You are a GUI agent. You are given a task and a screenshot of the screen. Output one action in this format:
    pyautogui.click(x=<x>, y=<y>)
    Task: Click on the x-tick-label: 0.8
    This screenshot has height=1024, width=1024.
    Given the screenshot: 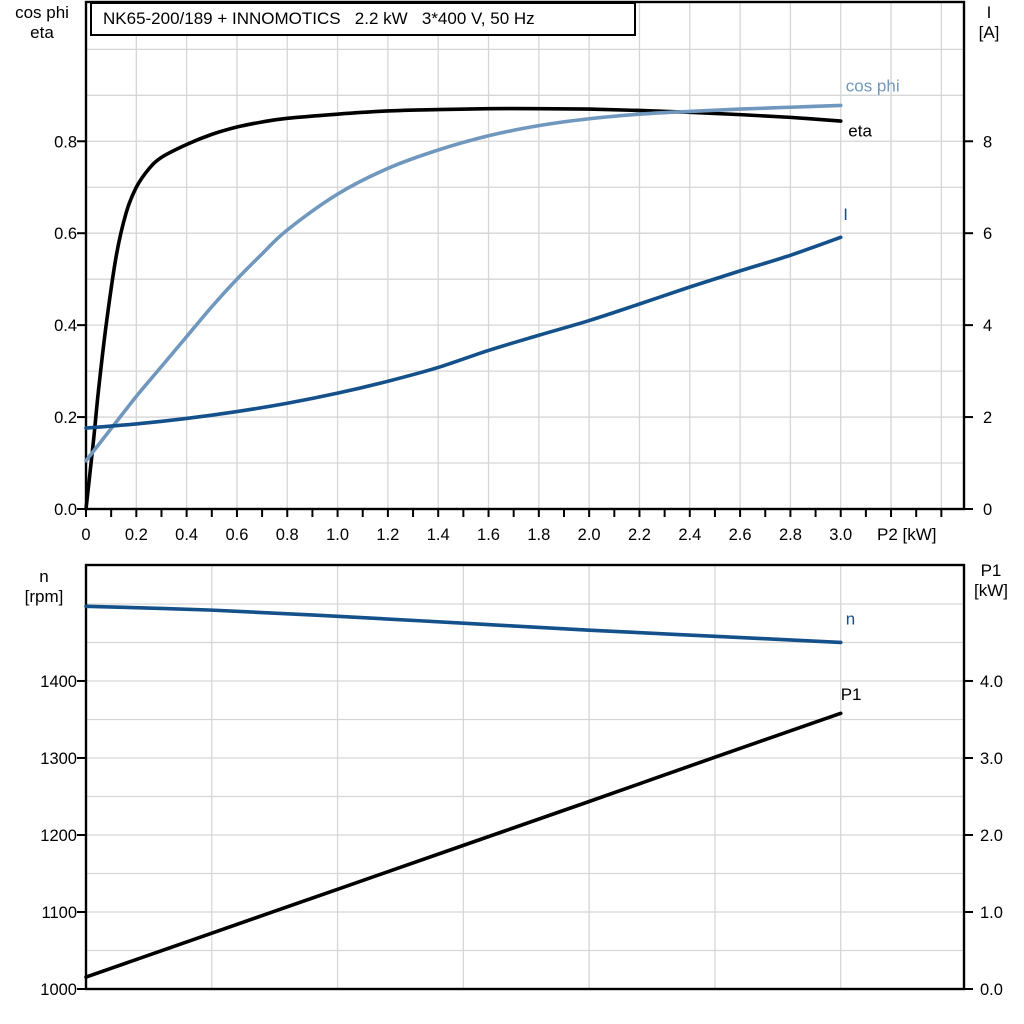 What is the action you would take?
    pyautogui.click(x=287, y=535)
    